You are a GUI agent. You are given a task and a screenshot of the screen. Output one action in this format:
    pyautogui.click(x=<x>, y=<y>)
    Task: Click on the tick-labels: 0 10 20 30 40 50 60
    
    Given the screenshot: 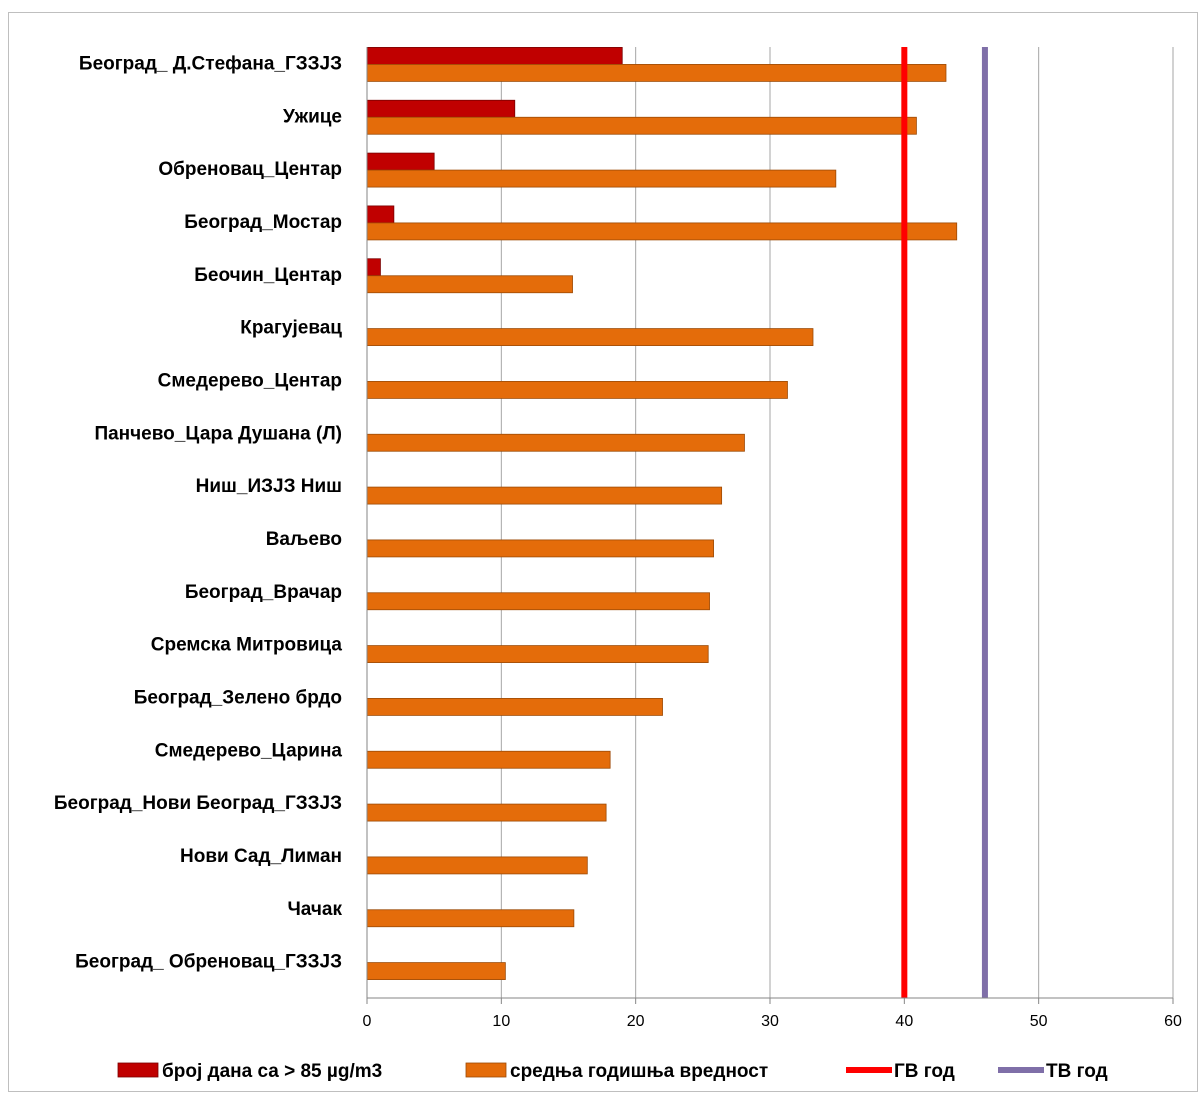 What is the action you would take?
    pyautogui.click(x=772, y=1021)
    